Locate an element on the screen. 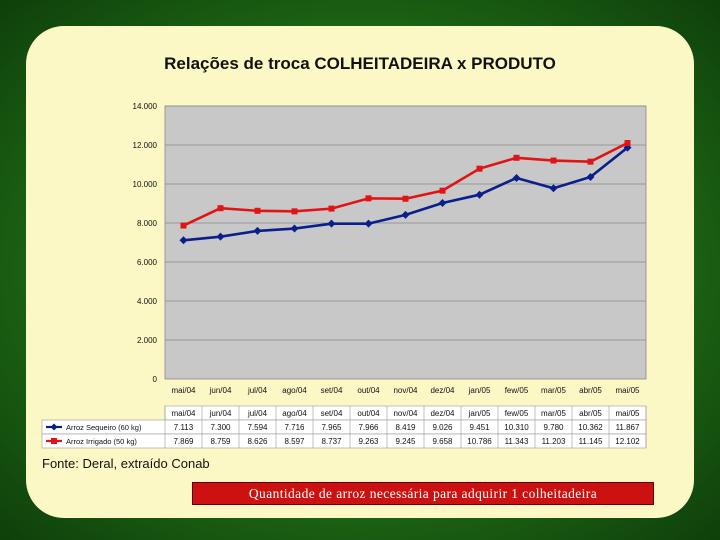 The image size is (720, 540). x-tick-label: dez/04 is located at coordinates (442, 390).